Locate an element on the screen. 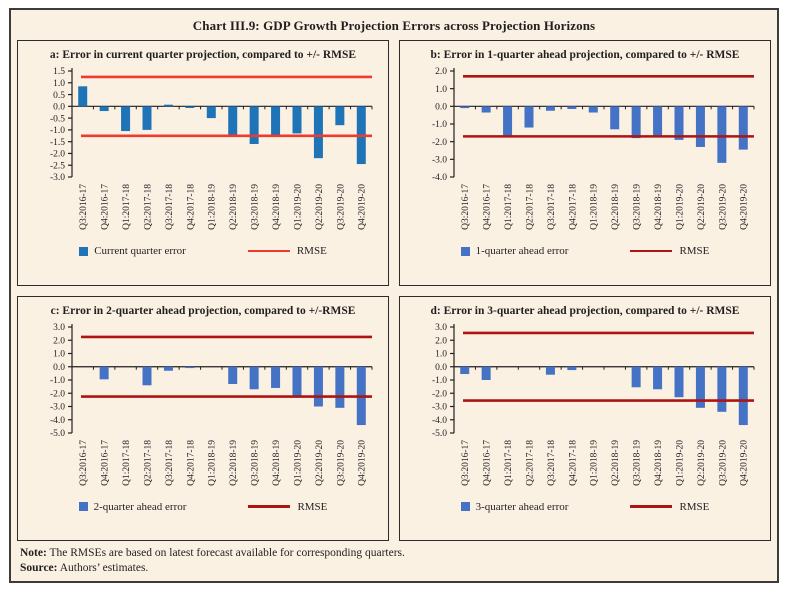 The image size is (788, 592). panel-b-legend: 1-quarter ahead error RMSE is located at coordinates (585, 251).